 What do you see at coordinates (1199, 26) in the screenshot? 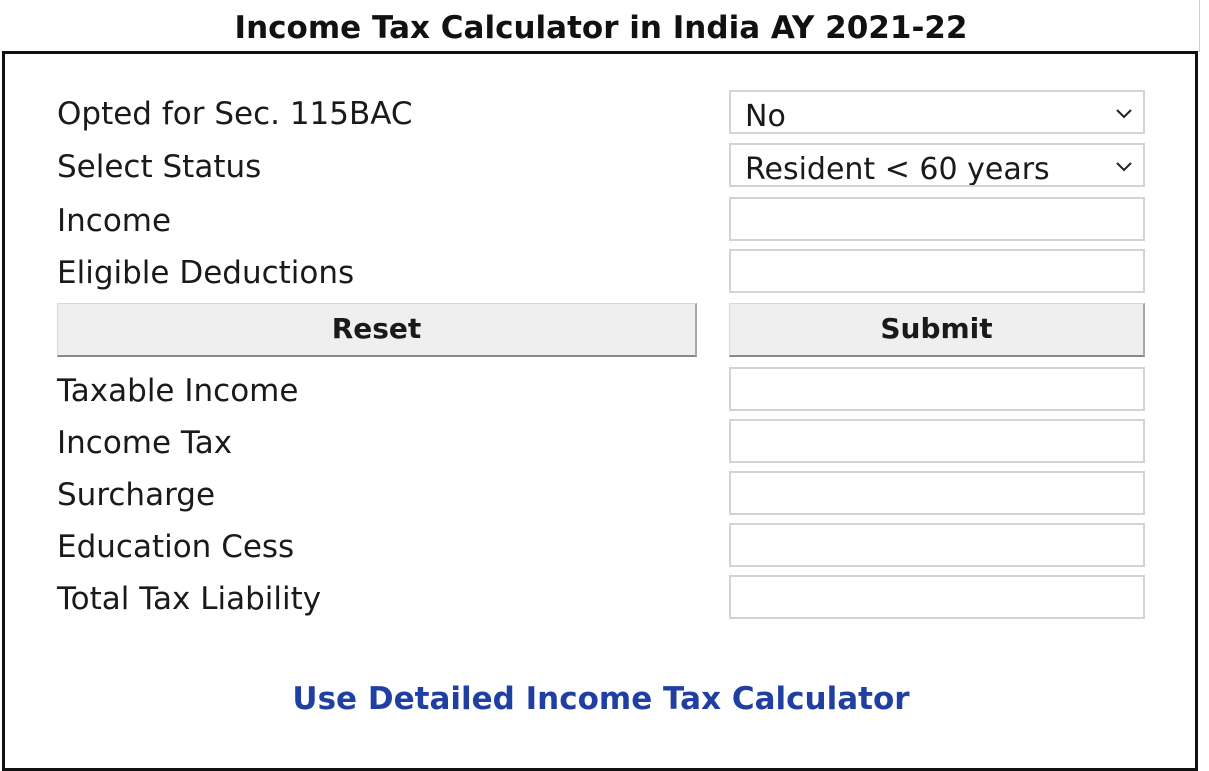
I see `window-edge` at bounding box center [1199, 26].